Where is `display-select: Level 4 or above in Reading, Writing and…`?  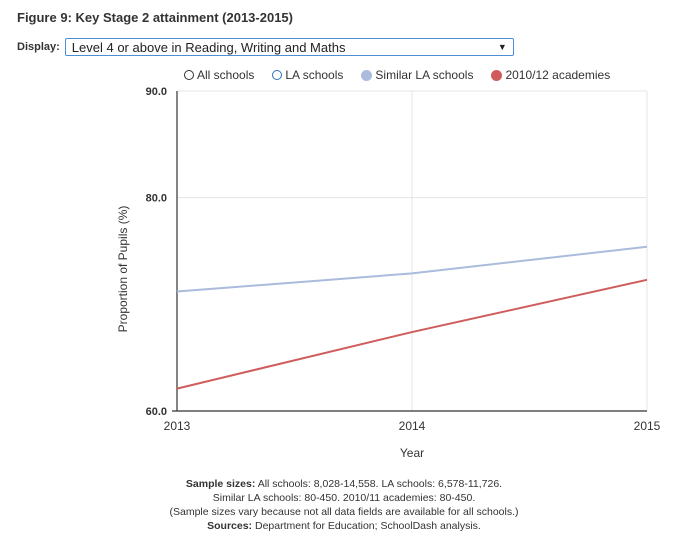
display-select: Level 4 or above in Reading, Writing and… is located at coordinates (289, 47).